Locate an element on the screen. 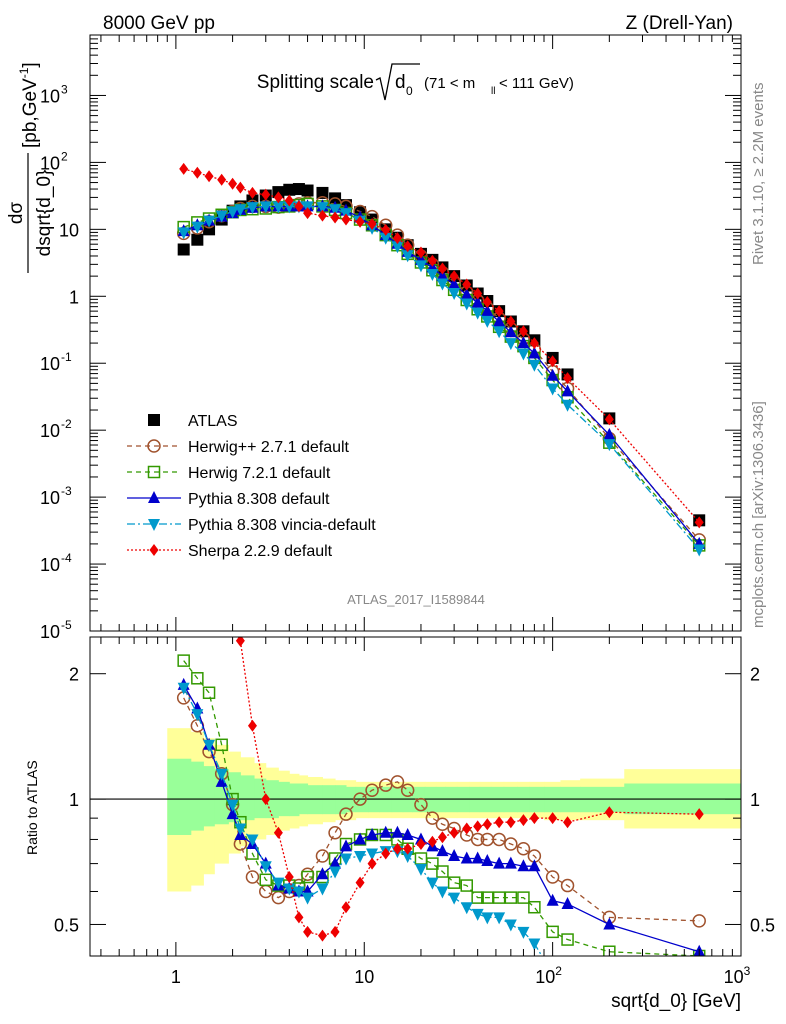 This screenshot has height=1024, width=786. herwigpp-ratio-line is located at coordinates (441, 809).